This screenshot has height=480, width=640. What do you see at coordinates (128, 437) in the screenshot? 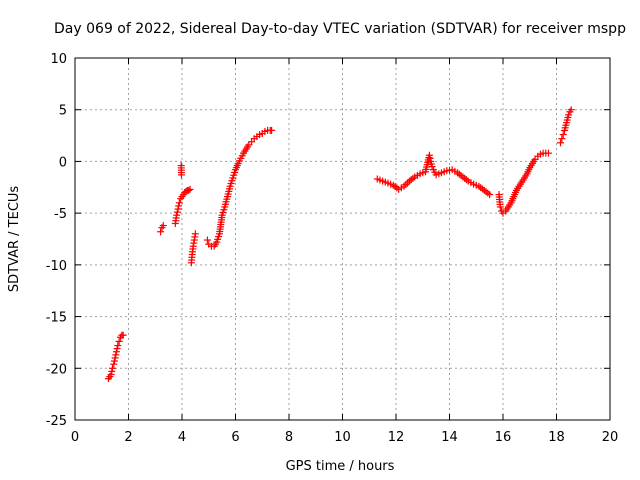
I see `x-tick-label: 2` at bounding box center [128, 437].